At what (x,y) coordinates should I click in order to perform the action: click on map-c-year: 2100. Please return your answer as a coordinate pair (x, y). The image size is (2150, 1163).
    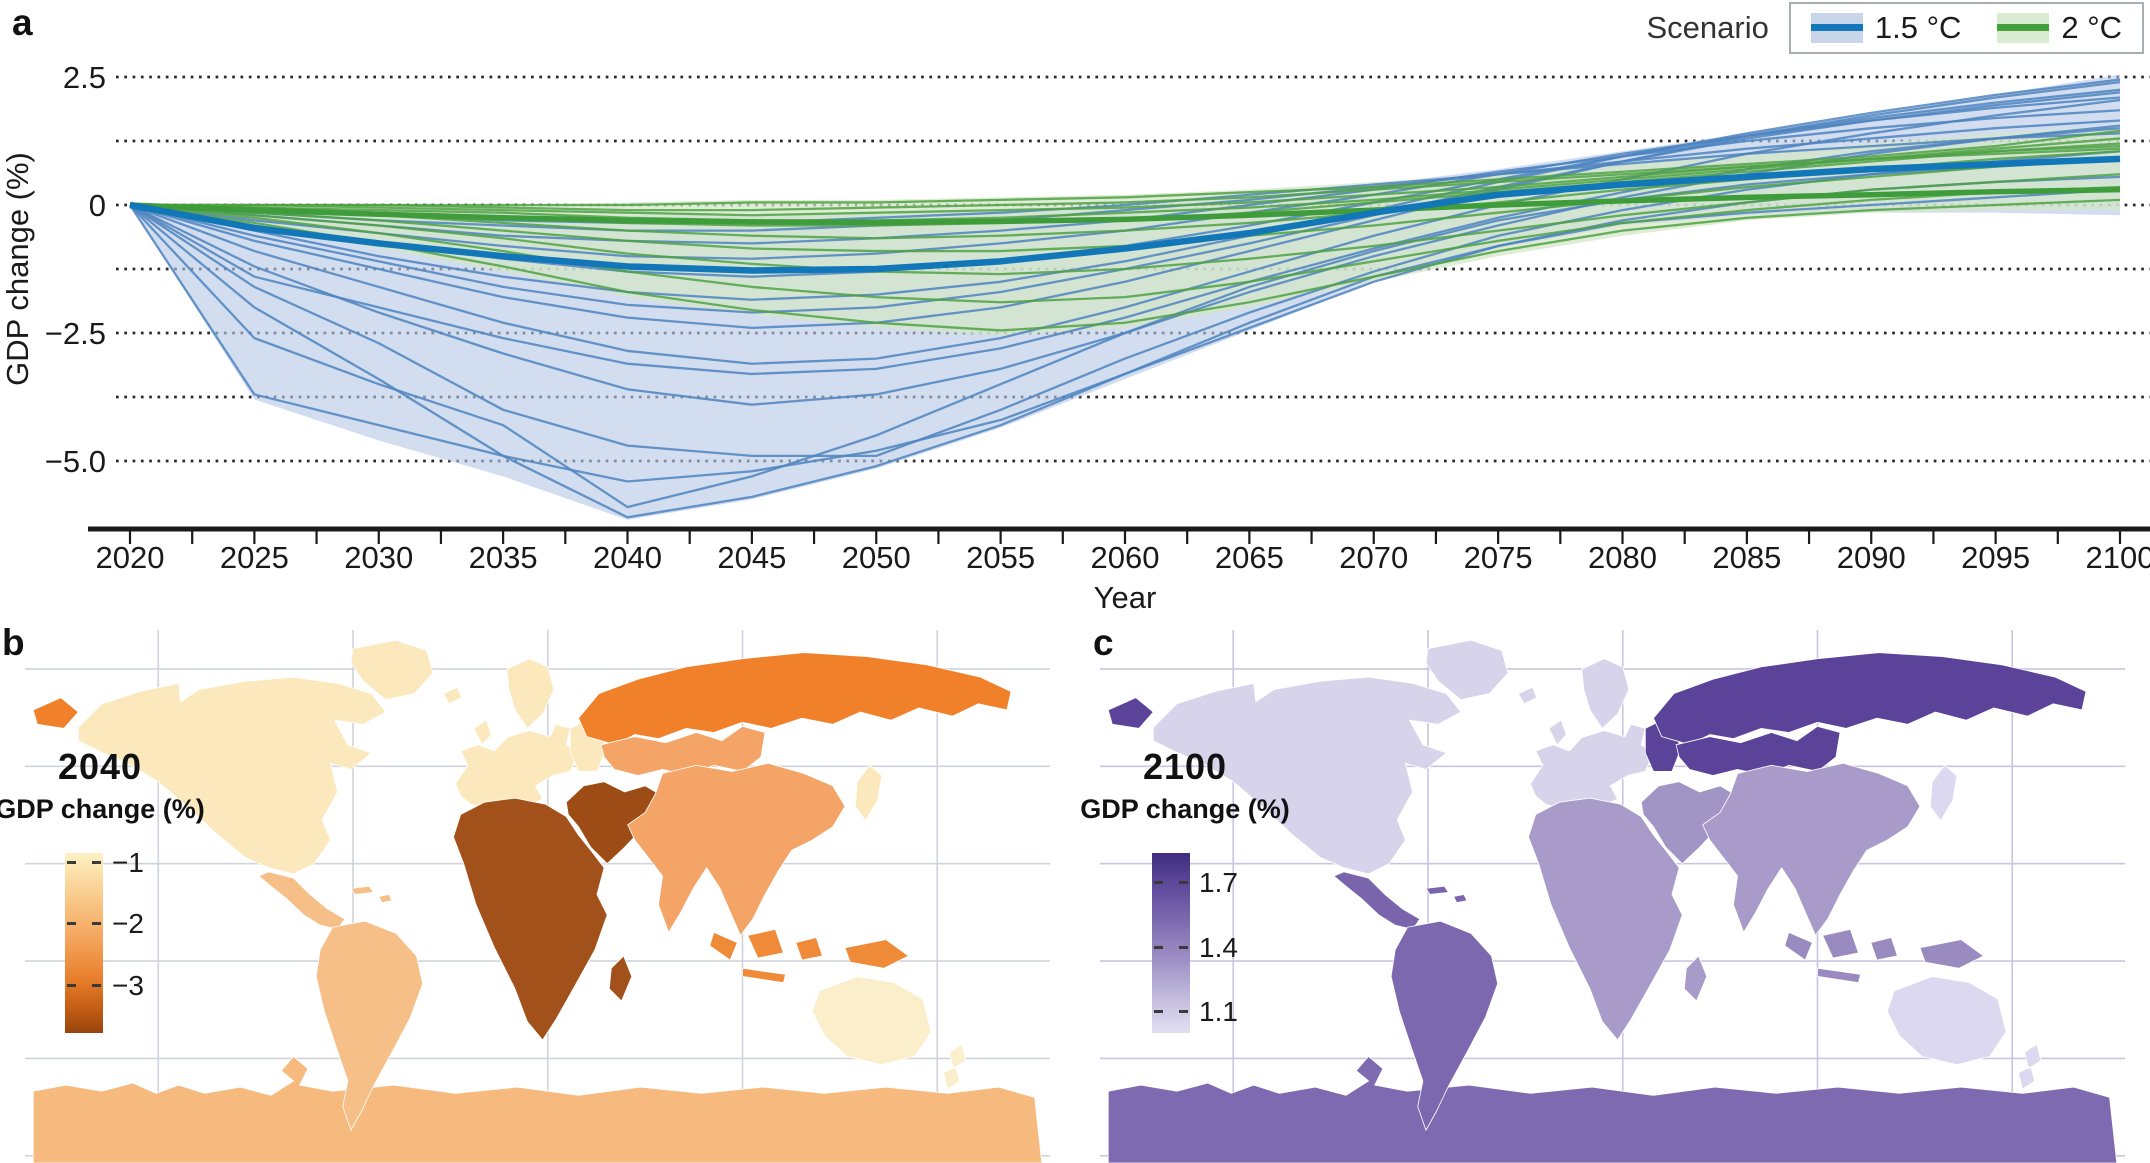
    Looking at the image, I should click on (1185, 766).